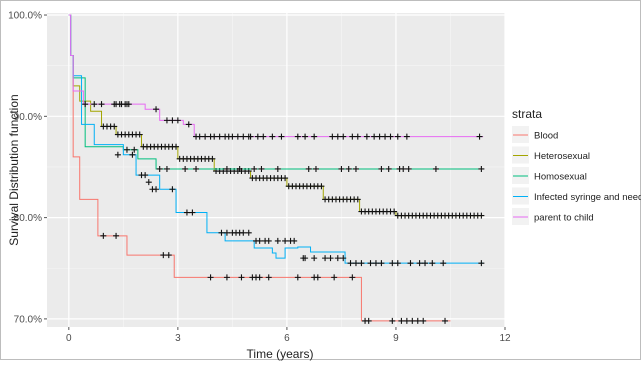 The width and height of the screenshot is (641, 366). What do you see at coordinates (564, 218) in the screenshot?
I see `legend-label: parent to child` at bounding box center [564, 218].